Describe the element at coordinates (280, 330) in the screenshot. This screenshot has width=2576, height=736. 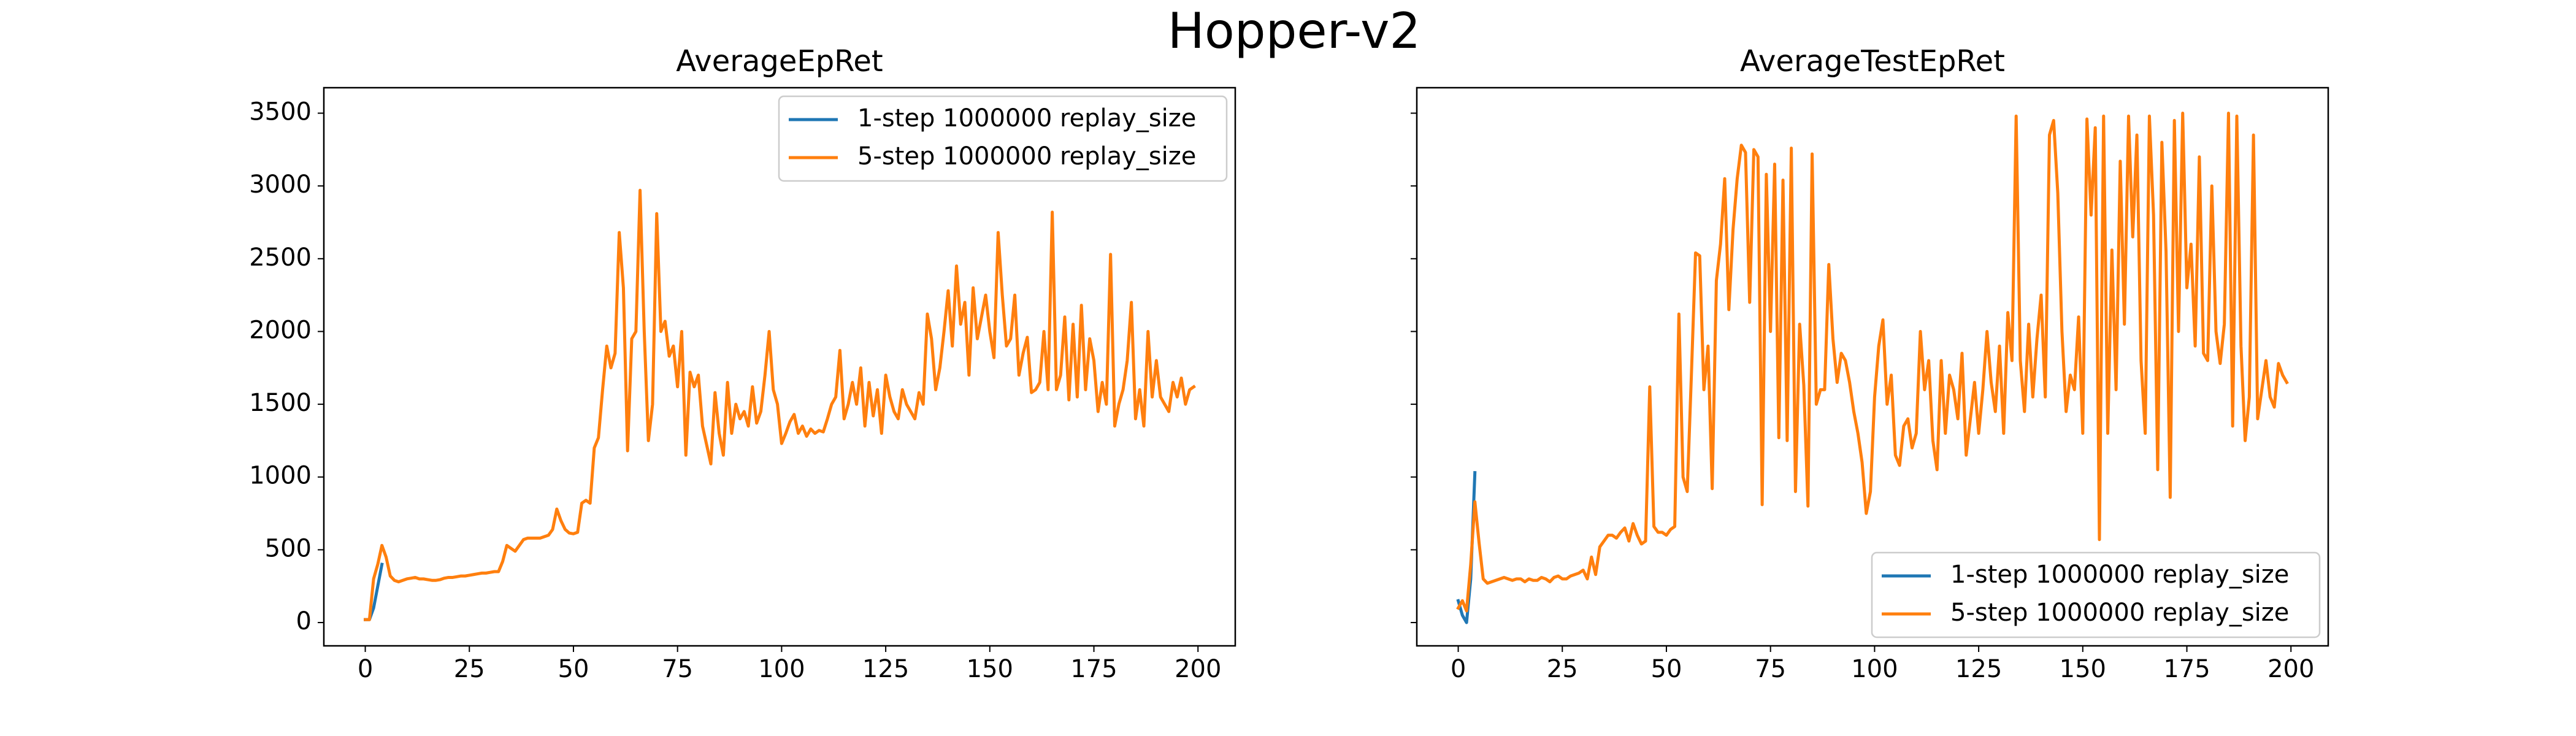
I see `y-tick-label: 2000` at that location.